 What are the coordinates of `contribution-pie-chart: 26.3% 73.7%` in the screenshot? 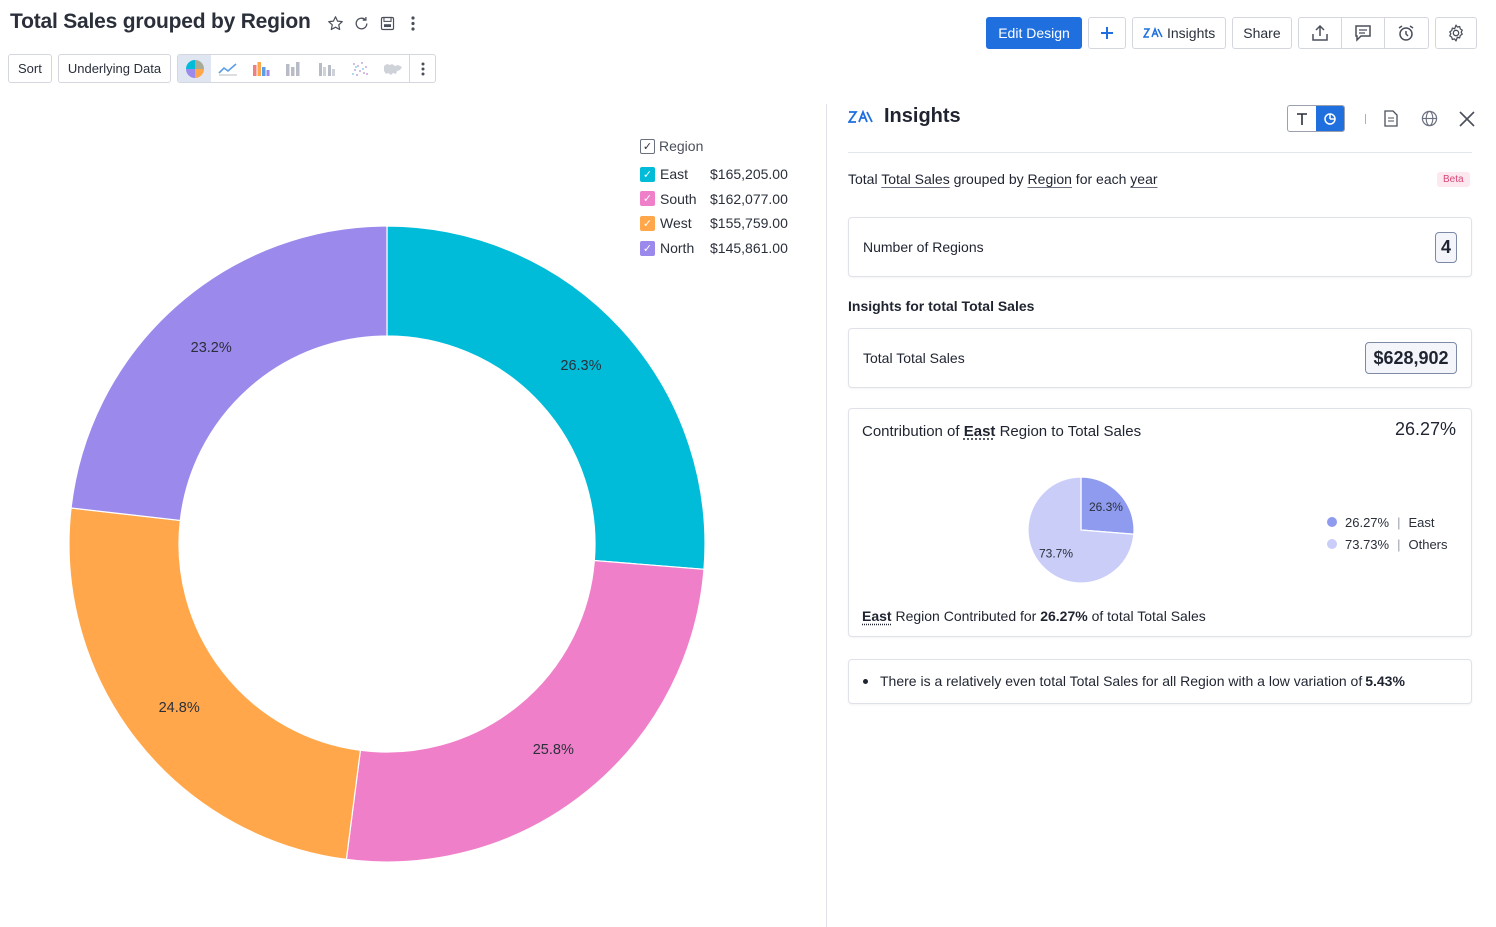 It's located at (1081, 530).